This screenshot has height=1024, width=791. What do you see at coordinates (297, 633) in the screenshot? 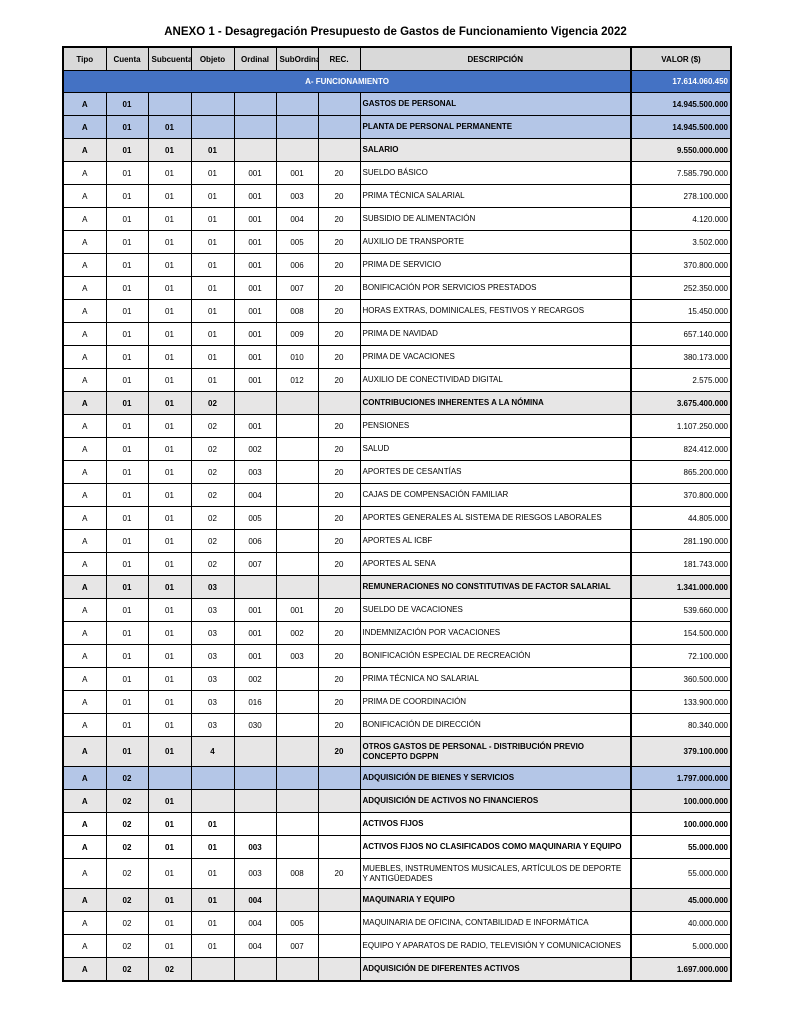
I see `cell-subordinal: 002` at bounding box center [297, 633].